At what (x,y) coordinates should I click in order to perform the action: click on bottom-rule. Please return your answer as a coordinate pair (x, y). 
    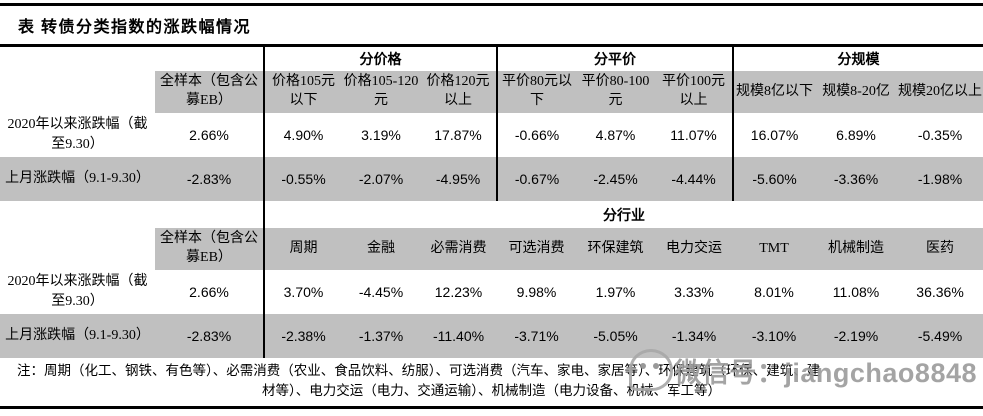
    Looking at the image, I should click on (491, 407).